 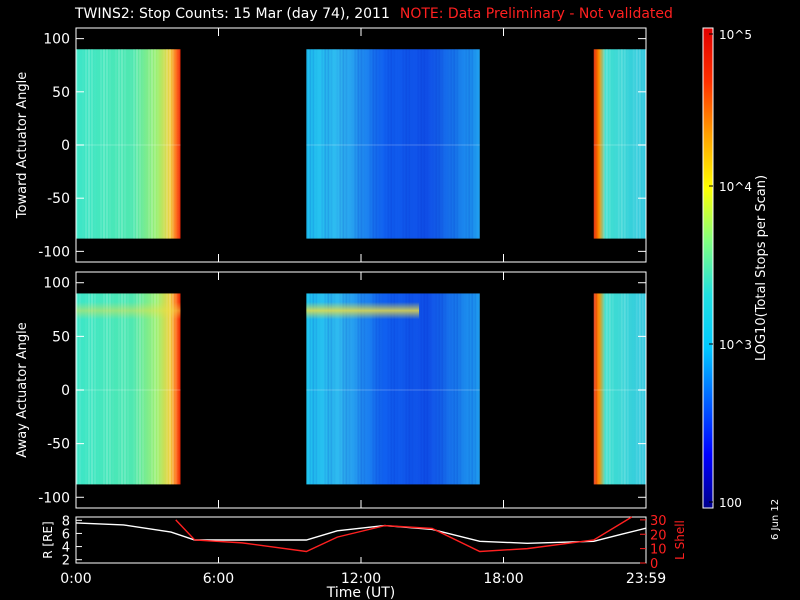 What do you see at coordinates (65, 146) in the screenshot?
I see `y-tick-label: 0` at bounding box center [65, 146].